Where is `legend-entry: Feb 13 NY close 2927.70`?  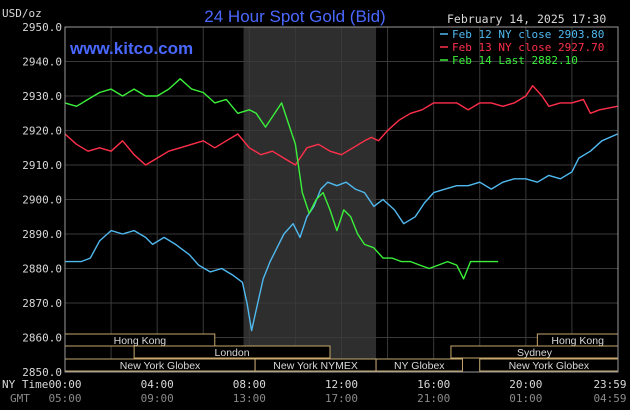 legend-entry: Feb 13 NY close 2927.70 is located at coordinates (528, 47).